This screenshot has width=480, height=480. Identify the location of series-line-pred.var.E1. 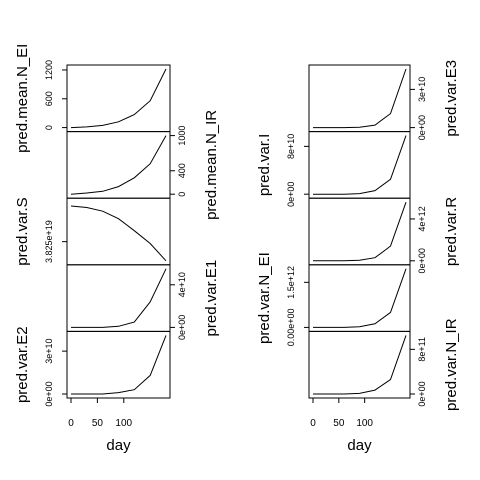
(119, 298).